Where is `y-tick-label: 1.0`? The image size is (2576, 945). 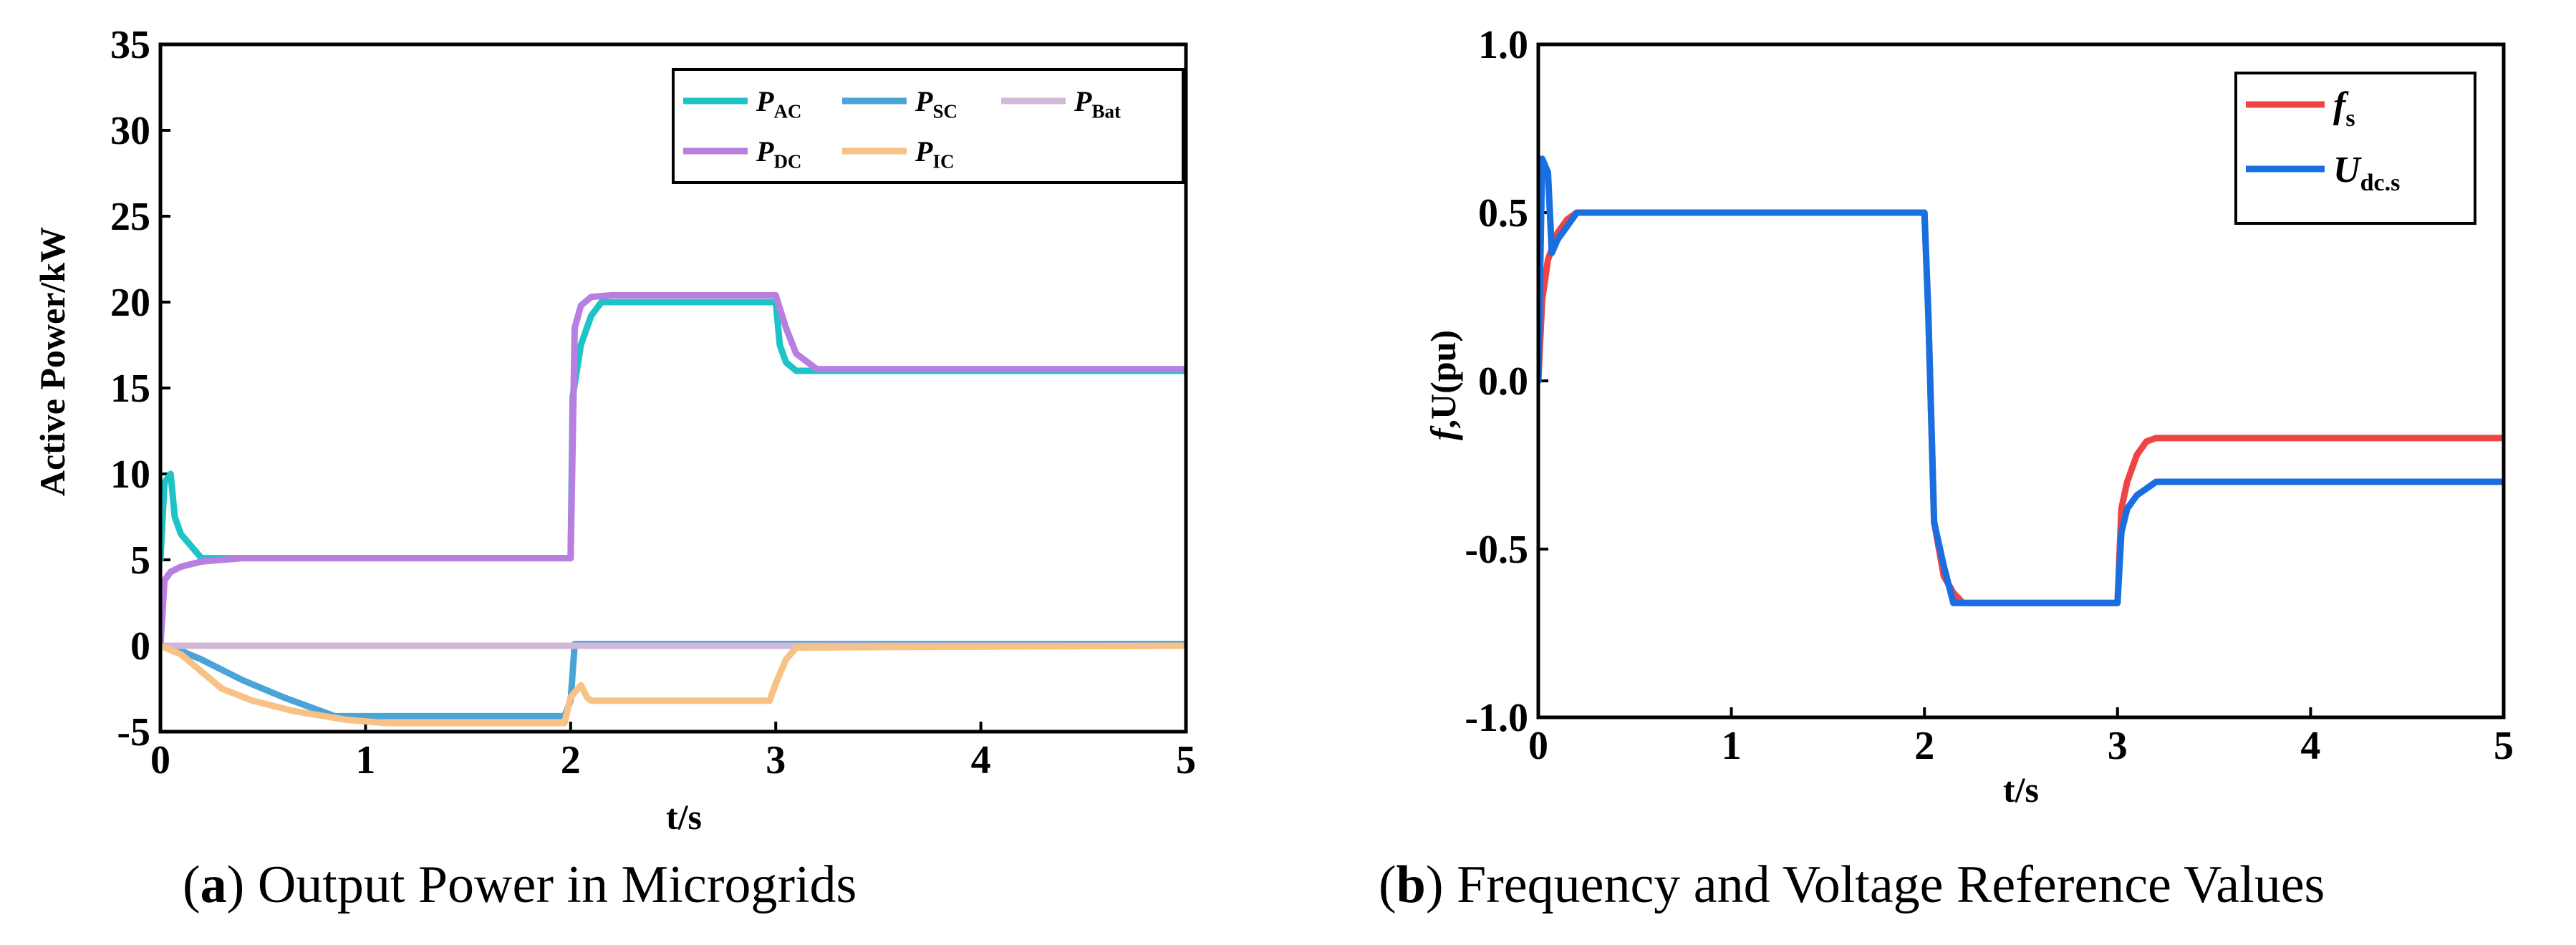 y-tick-label: 1.0 is located at coordinates (1503, 45).